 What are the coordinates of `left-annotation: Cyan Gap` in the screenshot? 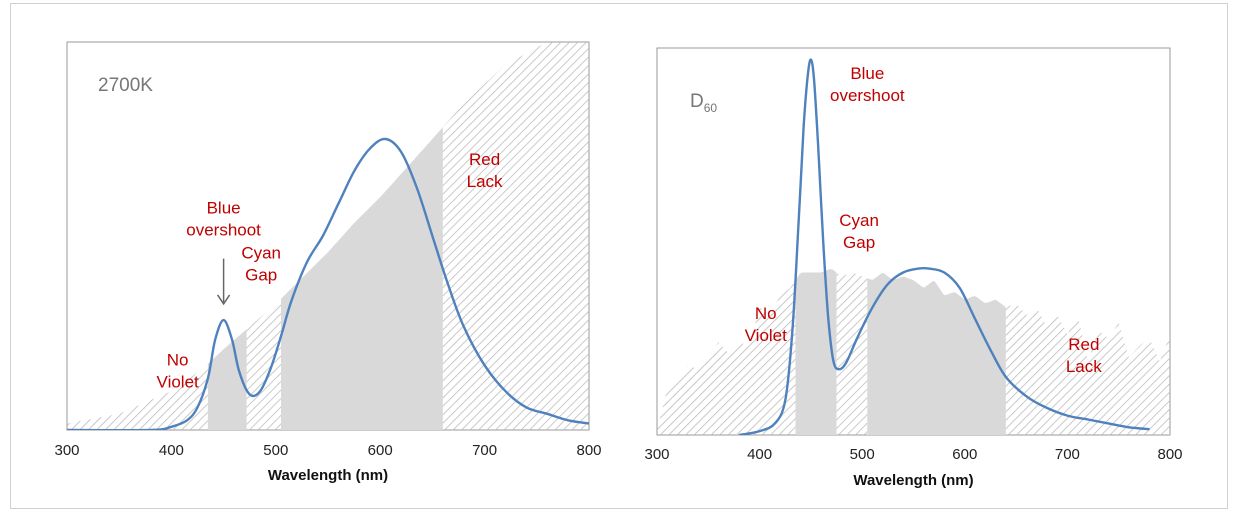 It's located at (261, 264).